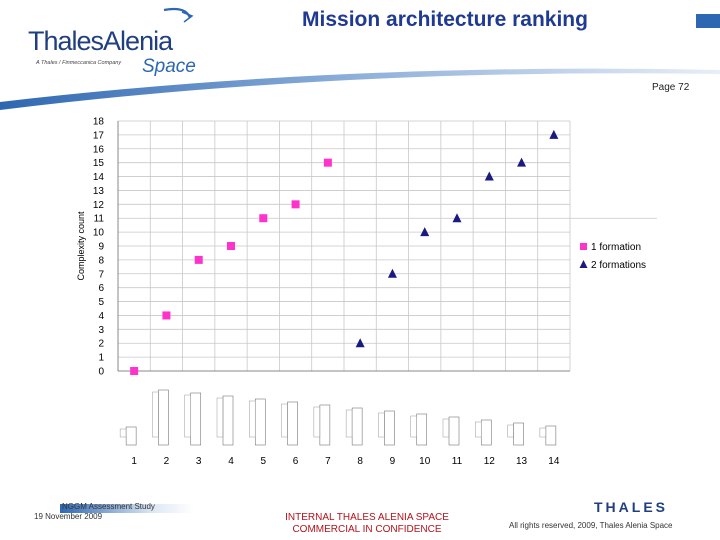 This screenshot has height=540, width=720. Describe the element at coordinates (264, 461) in the screenshot. I see `x-tick-label: 5` at that location.